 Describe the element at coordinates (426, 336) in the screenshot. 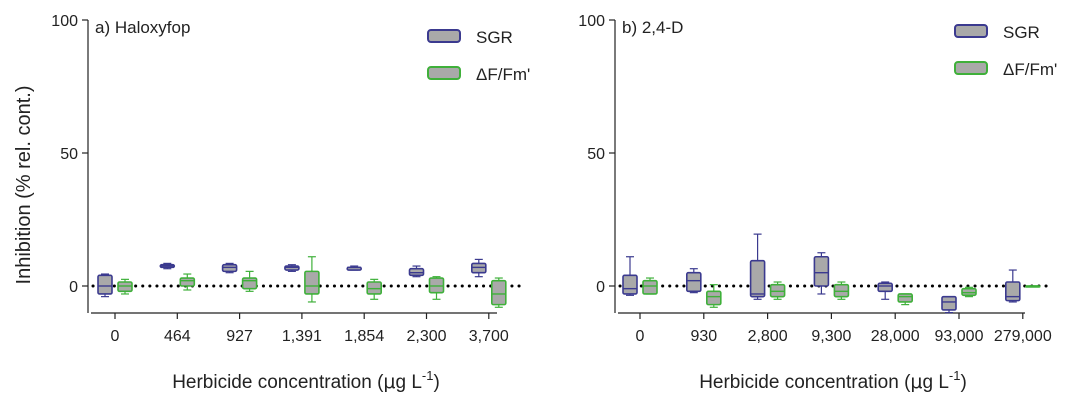

I see `x-tick-label: 2,300` at that location.